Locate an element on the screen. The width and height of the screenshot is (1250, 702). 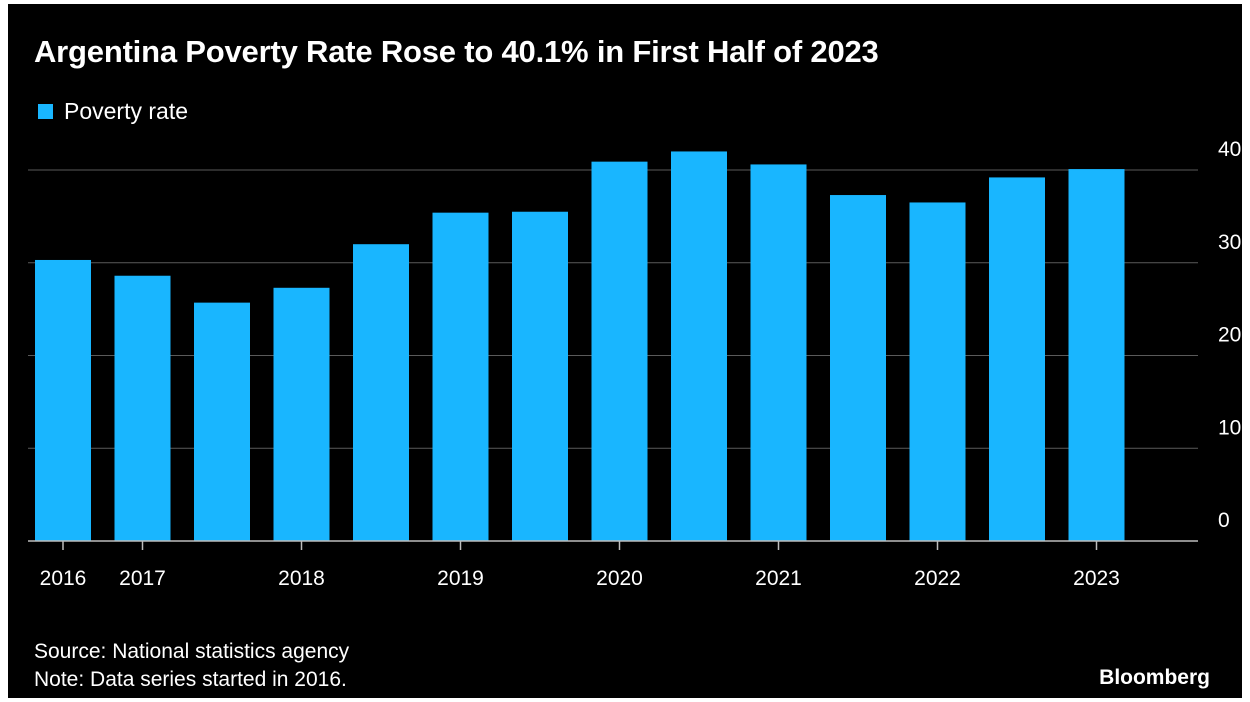
bar-2h-2020 is located at coordinates (699, 346).